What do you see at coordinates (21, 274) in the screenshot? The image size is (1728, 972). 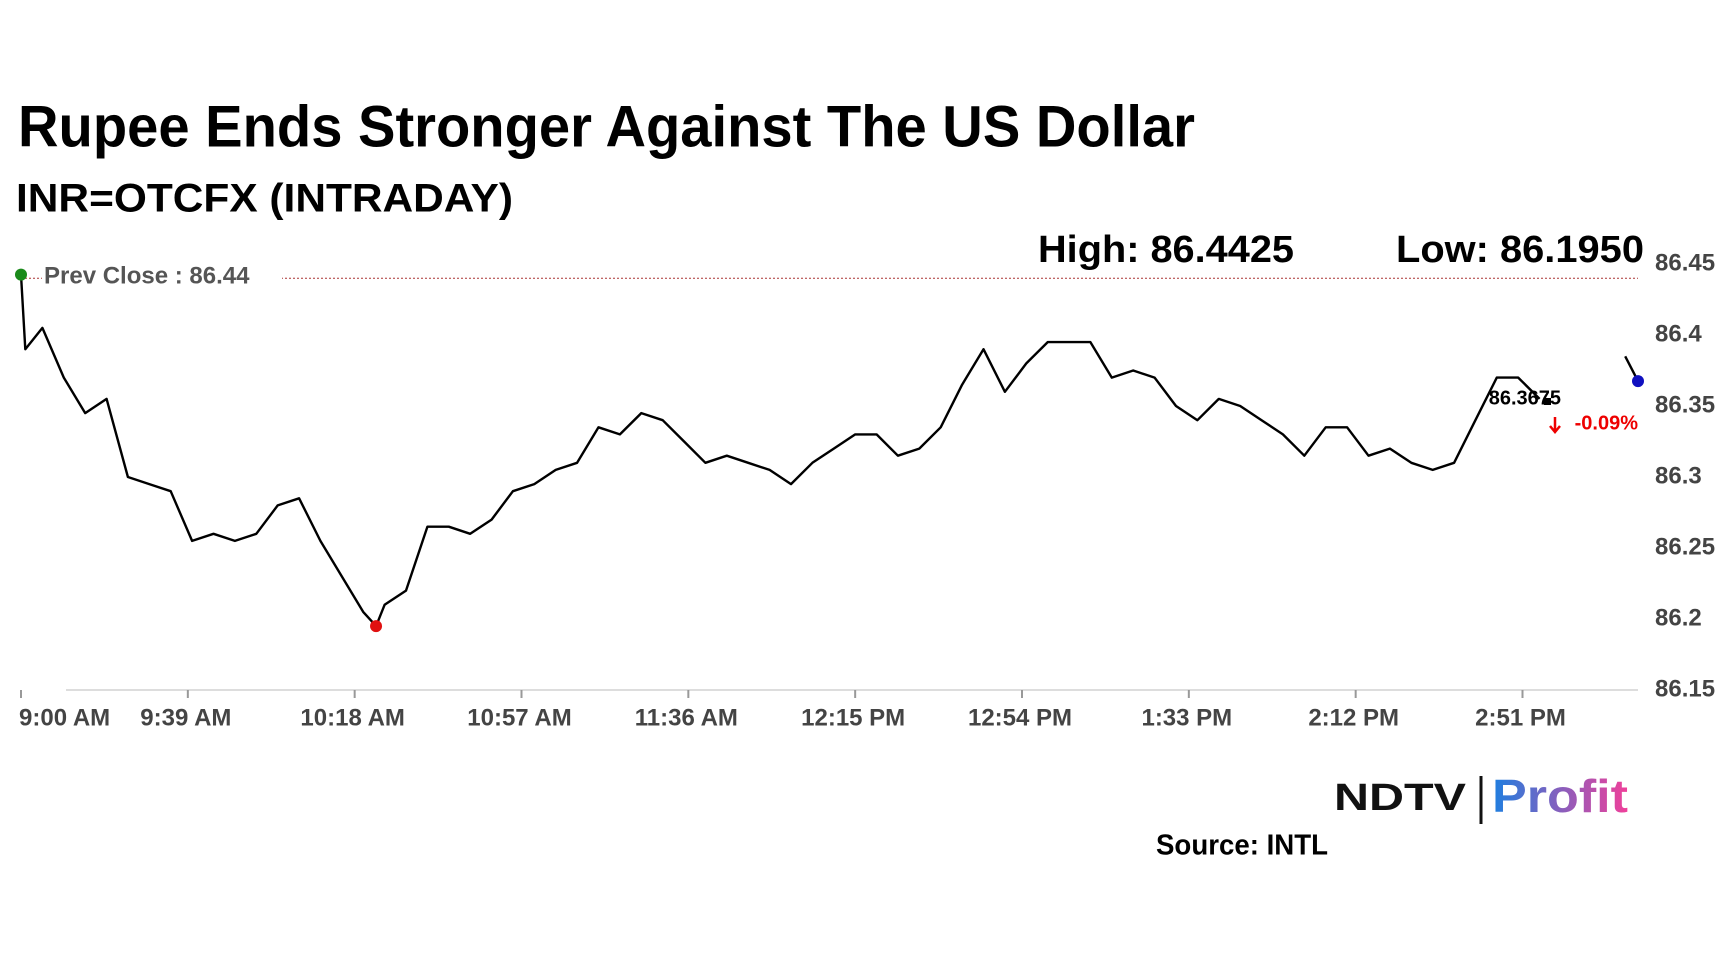 I see `start-dot` at bounding box center [21, 274].